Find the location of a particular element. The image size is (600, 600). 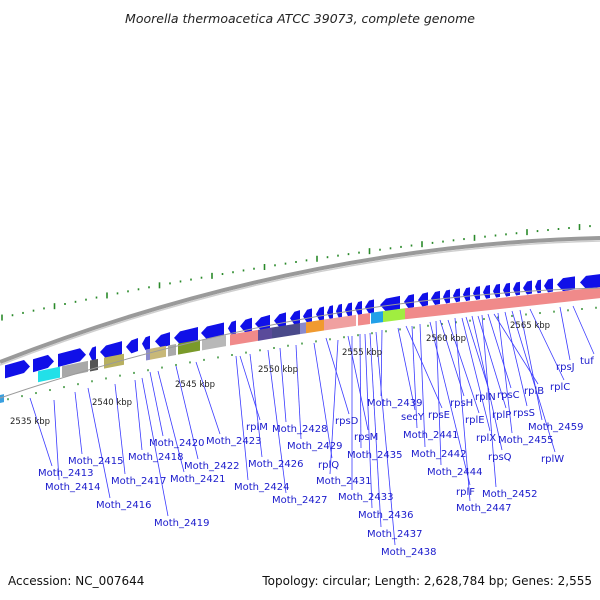

position-label: 2555 kbp is located at coordinates (362, 353).